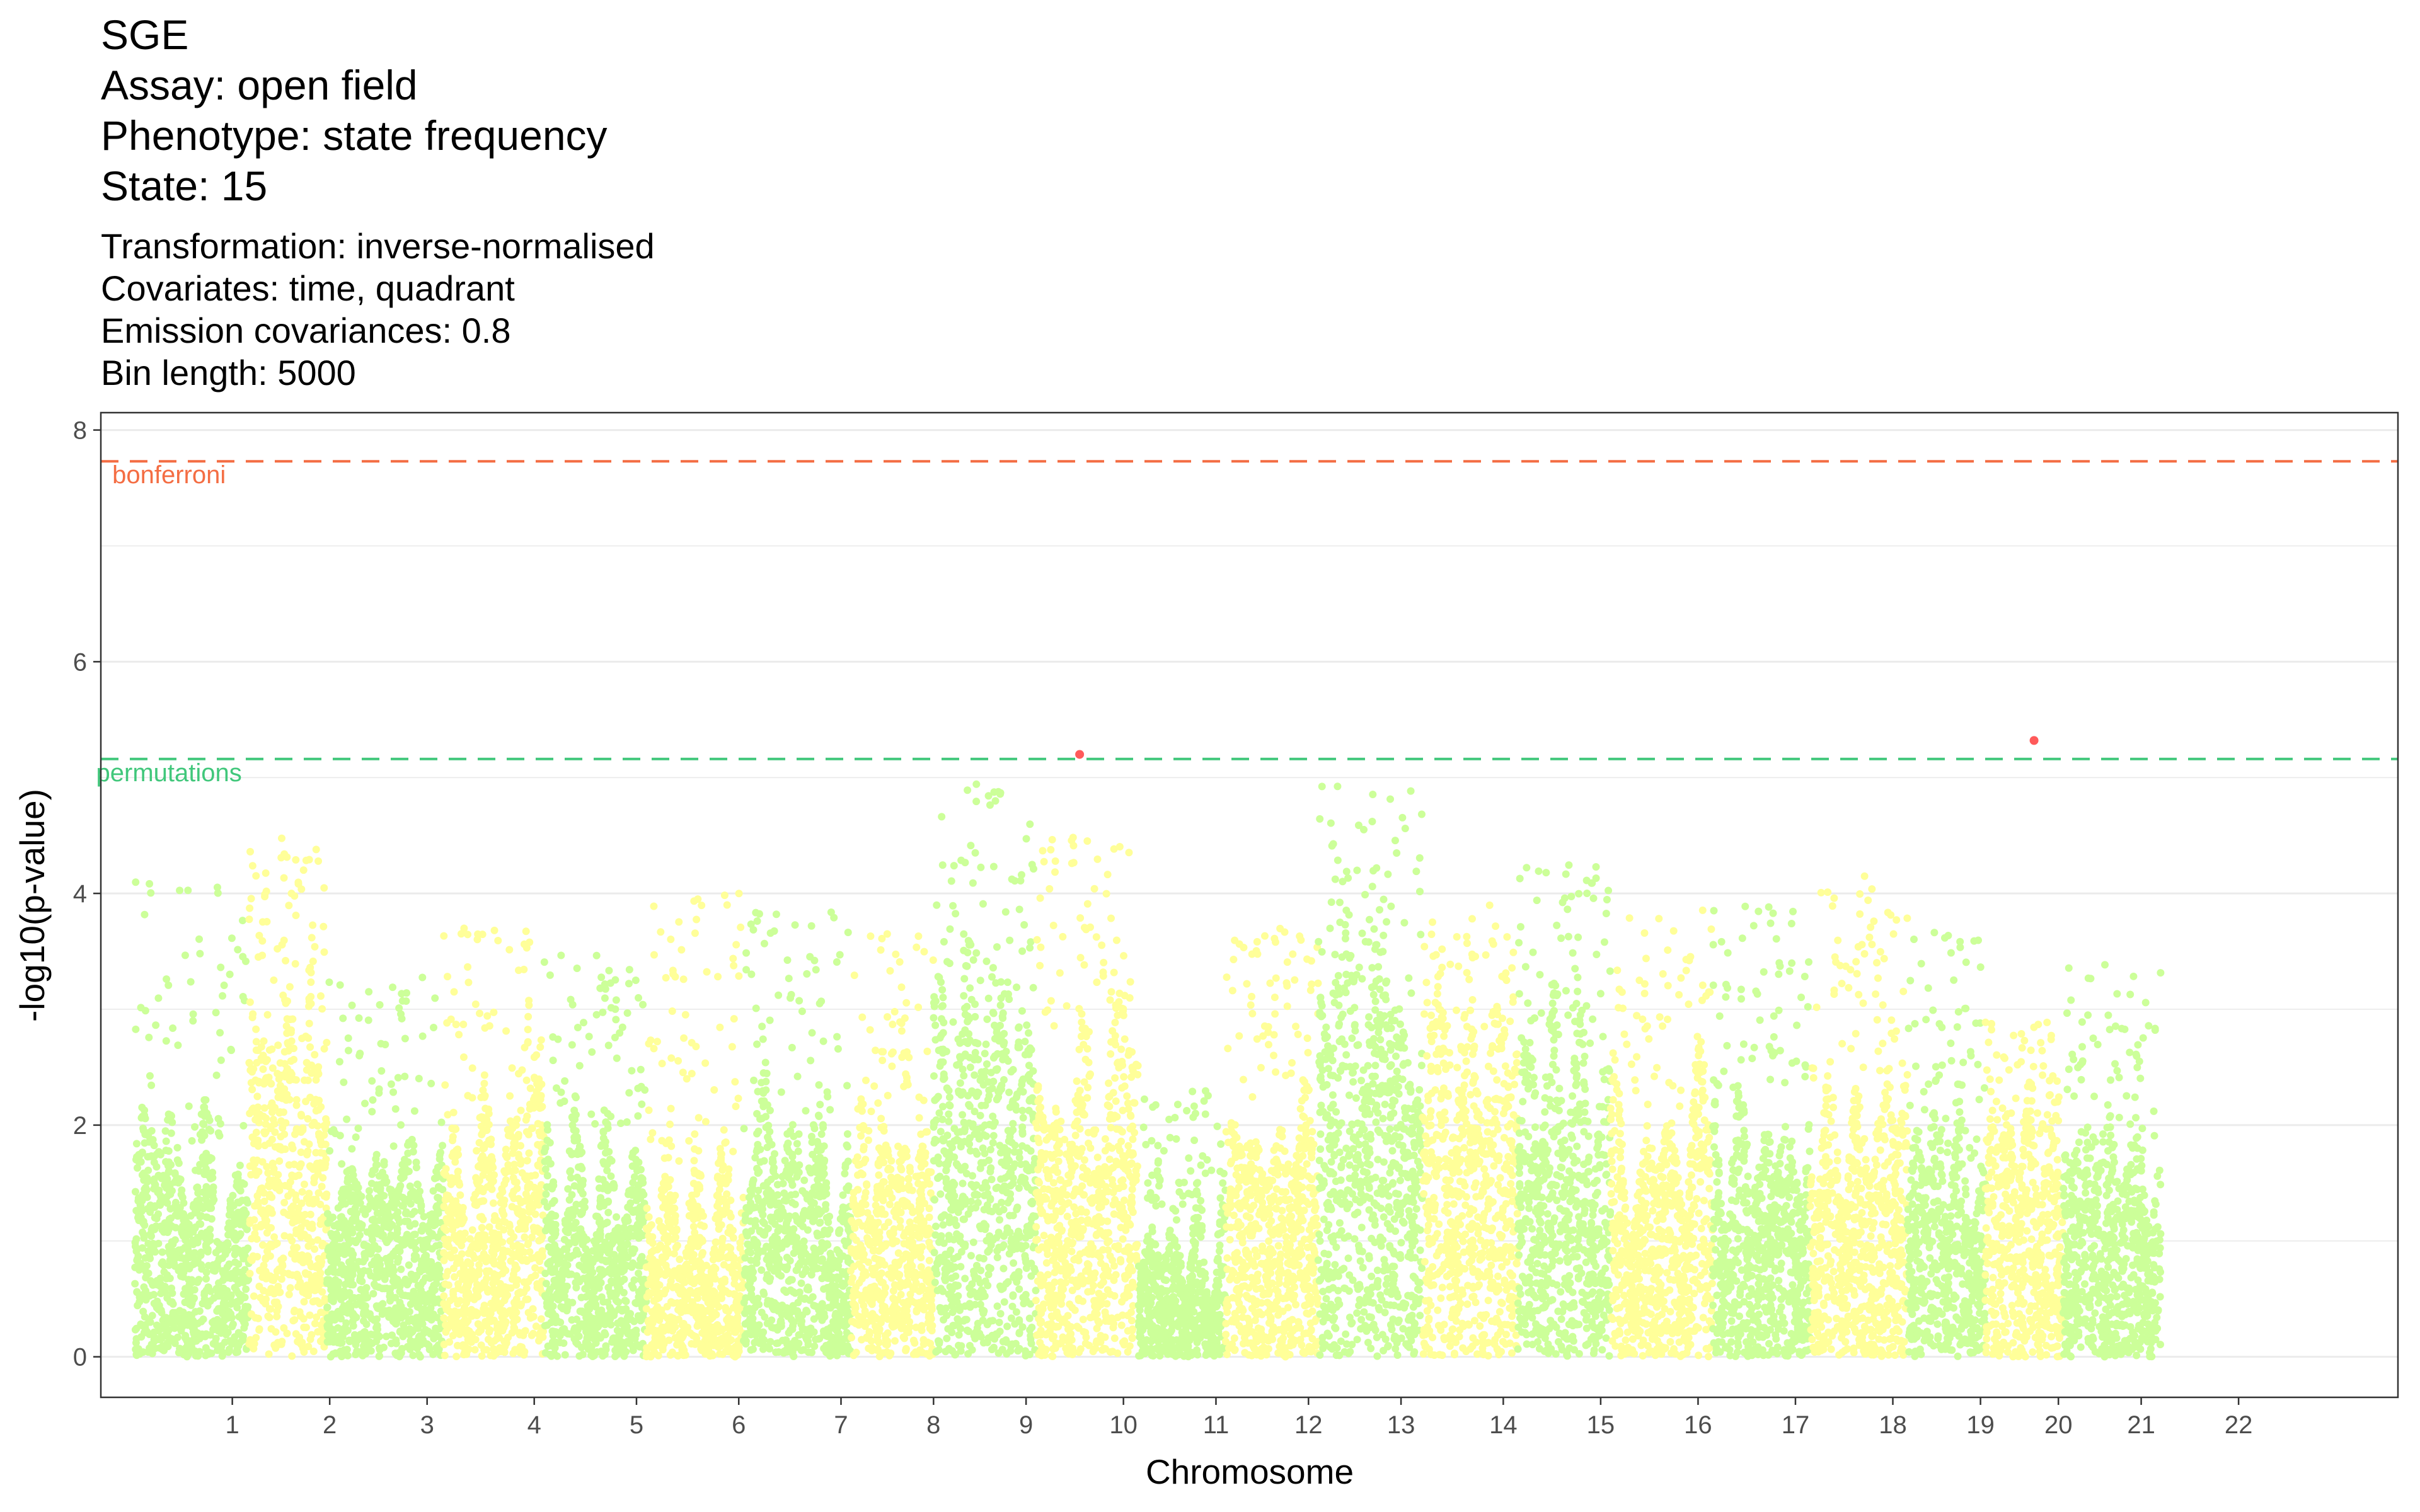 The image size is (2420, 1512). Describe the element at coordinates (378, 246) in the screenshot. I see `subtitle-line: Transformation: inverse-normalised` at that location.